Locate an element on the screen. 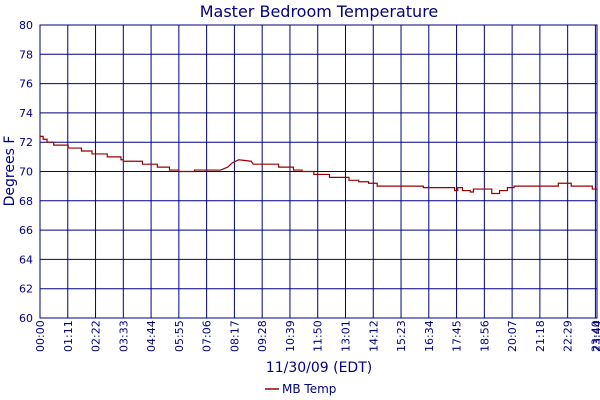  y-tick-label: 60 is located at coordinates (26, 318).